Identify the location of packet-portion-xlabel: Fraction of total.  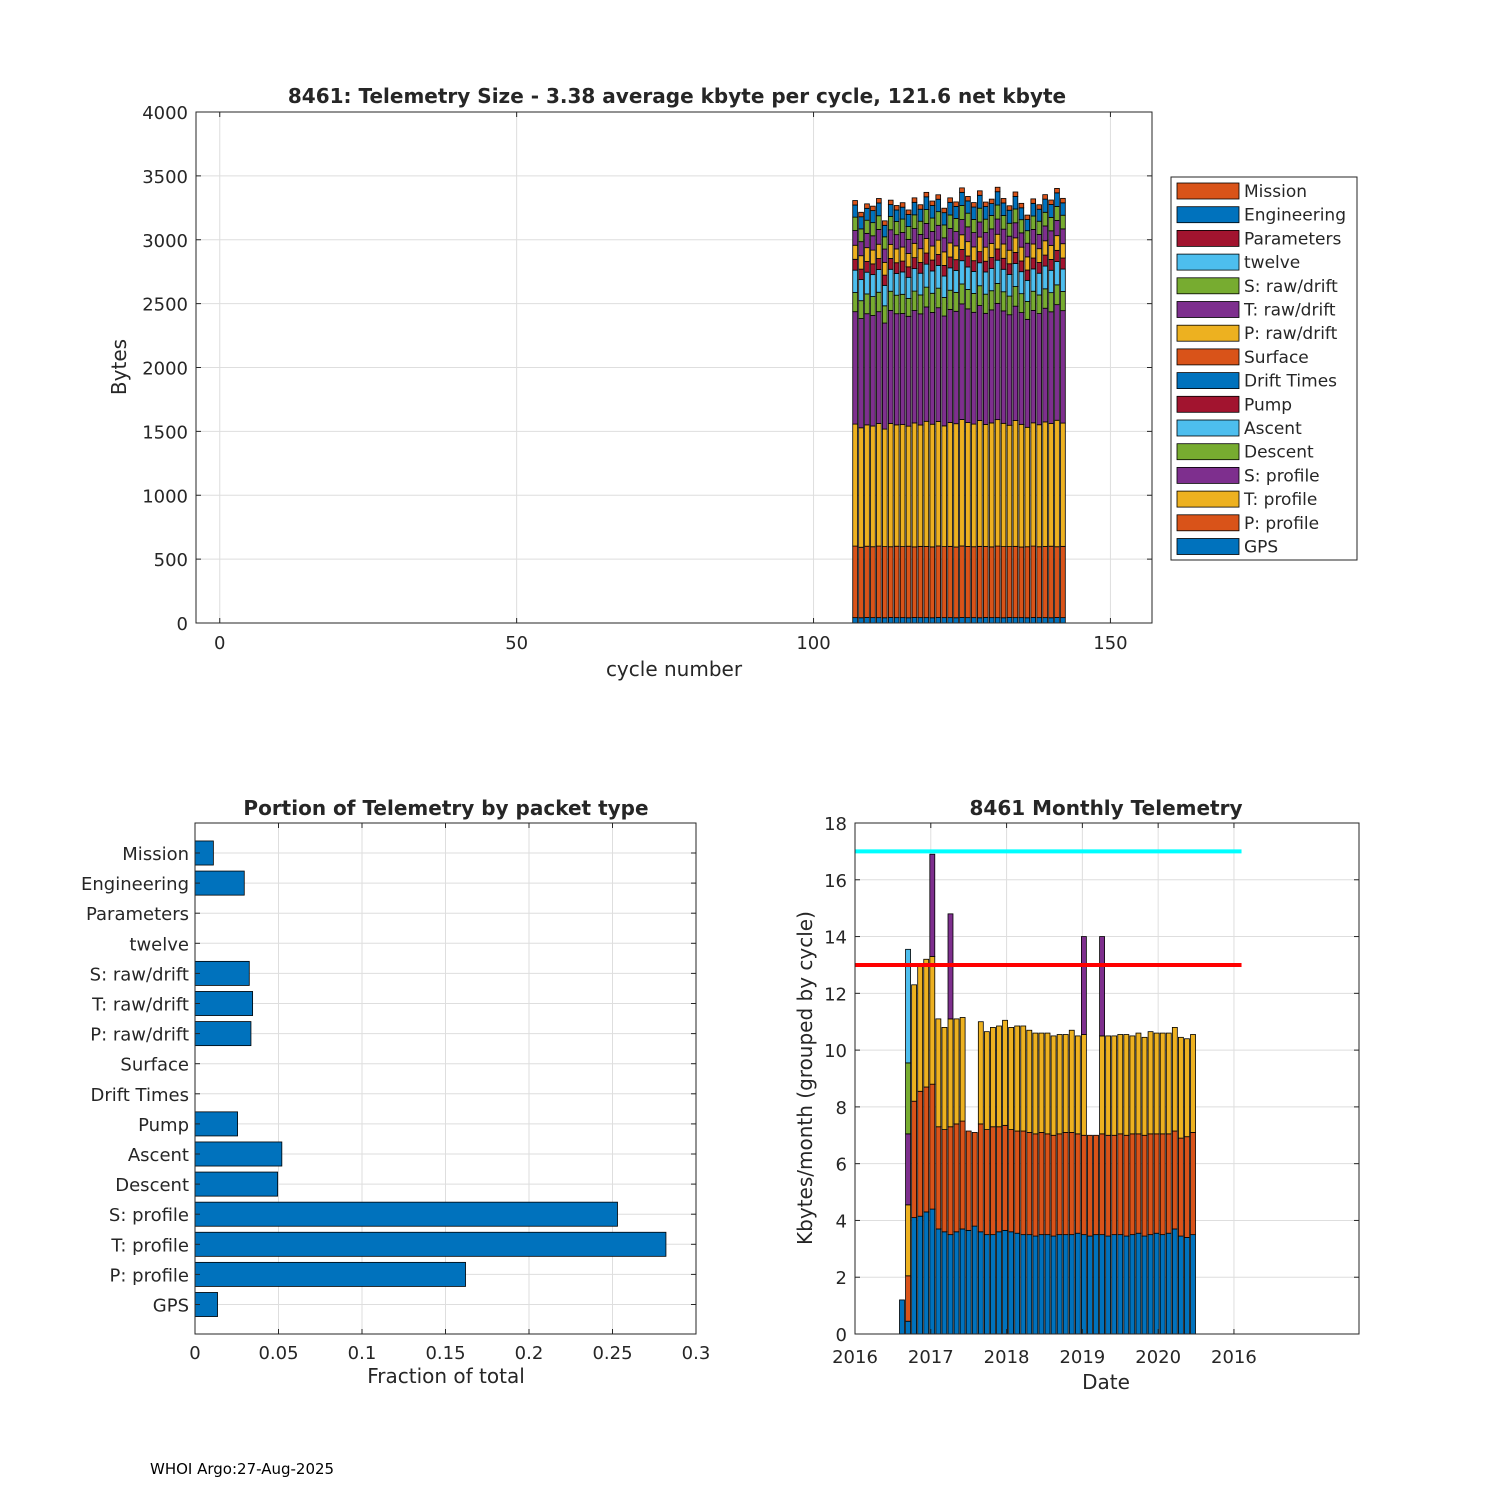
(446, 1376).